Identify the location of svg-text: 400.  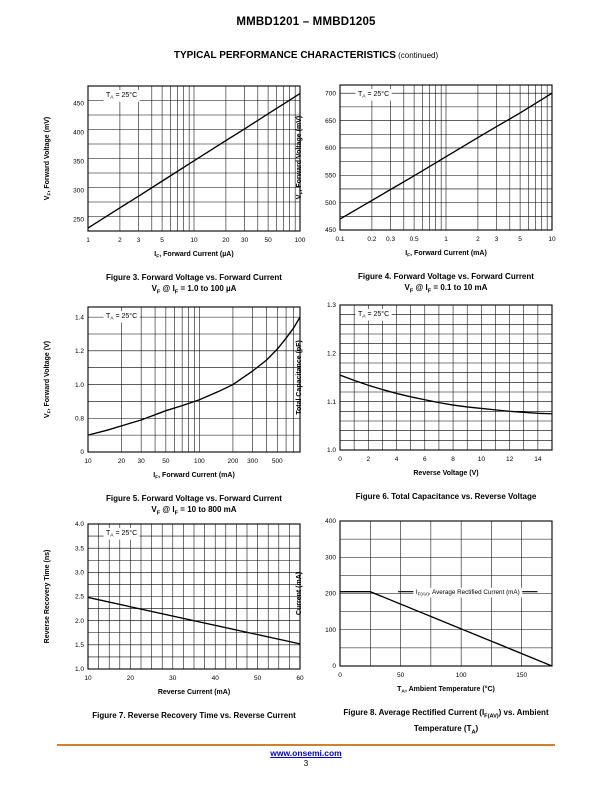
(330, 521).